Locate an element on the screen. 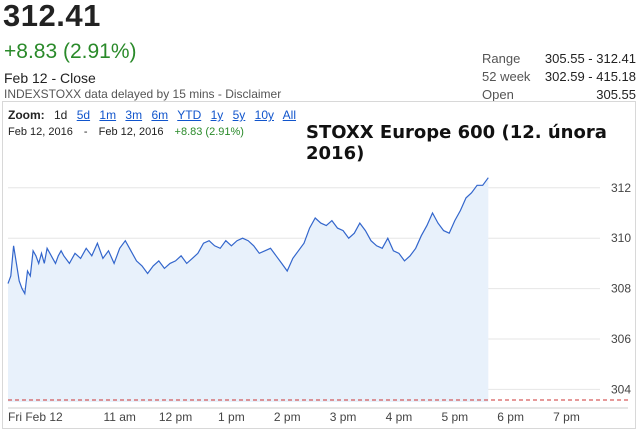 The width and height of the screenshot is (640, 431). chart-title: STOXX Europe 600 (12. února 2016) is located at coordinates (456, 143).